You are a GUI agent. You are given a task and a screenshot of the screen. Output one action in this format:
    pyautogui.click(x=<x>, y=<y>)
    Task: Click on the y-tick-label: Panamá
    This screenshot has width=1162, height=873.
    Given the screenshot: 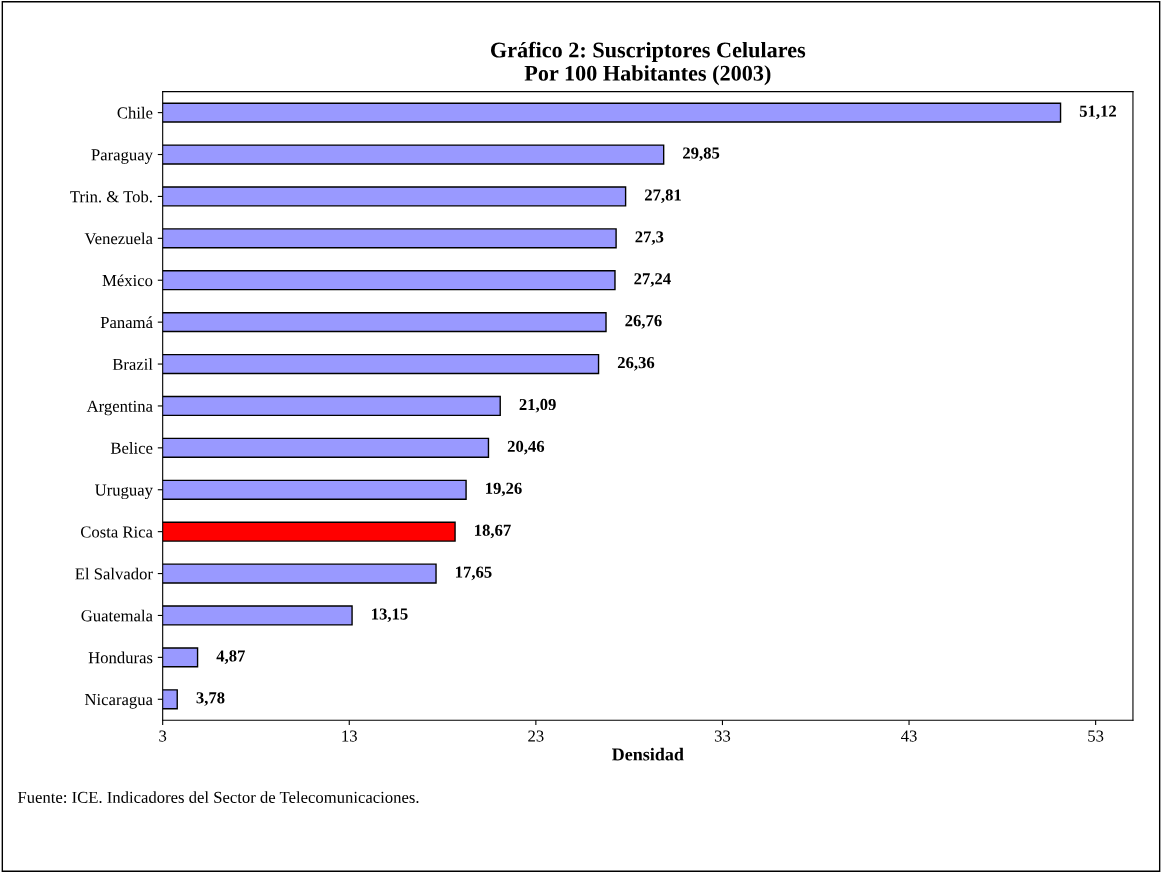 What is the action you would take?
    pyautogui.click(x=126, y=322)
    